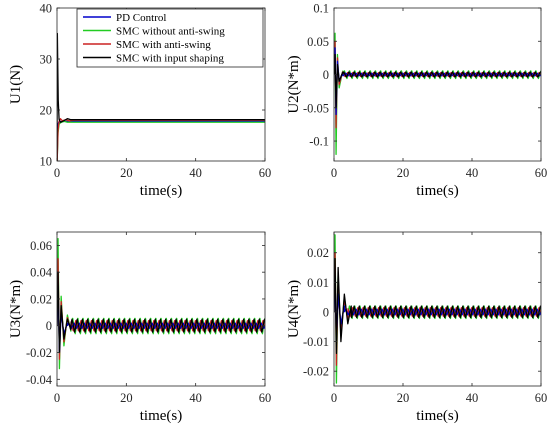  What do you see at coordinates (46, 111) in the screenshot?
I see `y-tick-label: 20` at bounding box center [46, 111].